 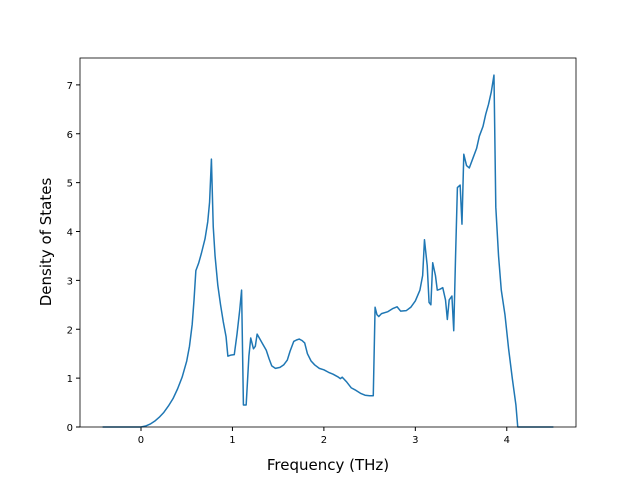 I want to click on x-tick-label: 3, so click(x=415, y=440).